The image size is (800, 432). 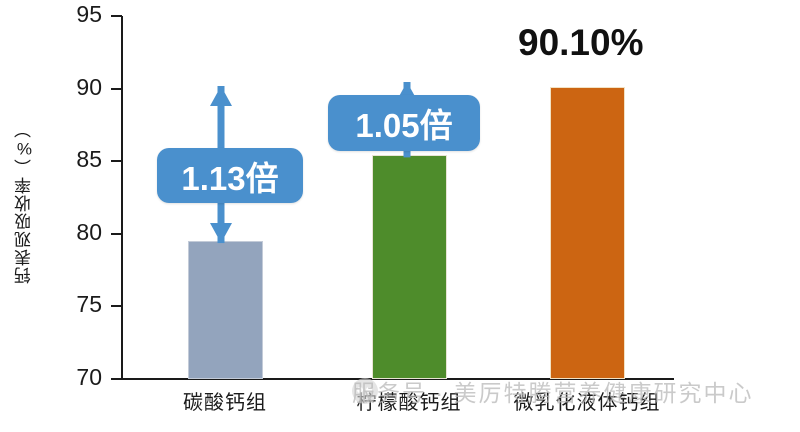 I want to click on y-axis-tick-label: 80, so click(x=89, y=231).